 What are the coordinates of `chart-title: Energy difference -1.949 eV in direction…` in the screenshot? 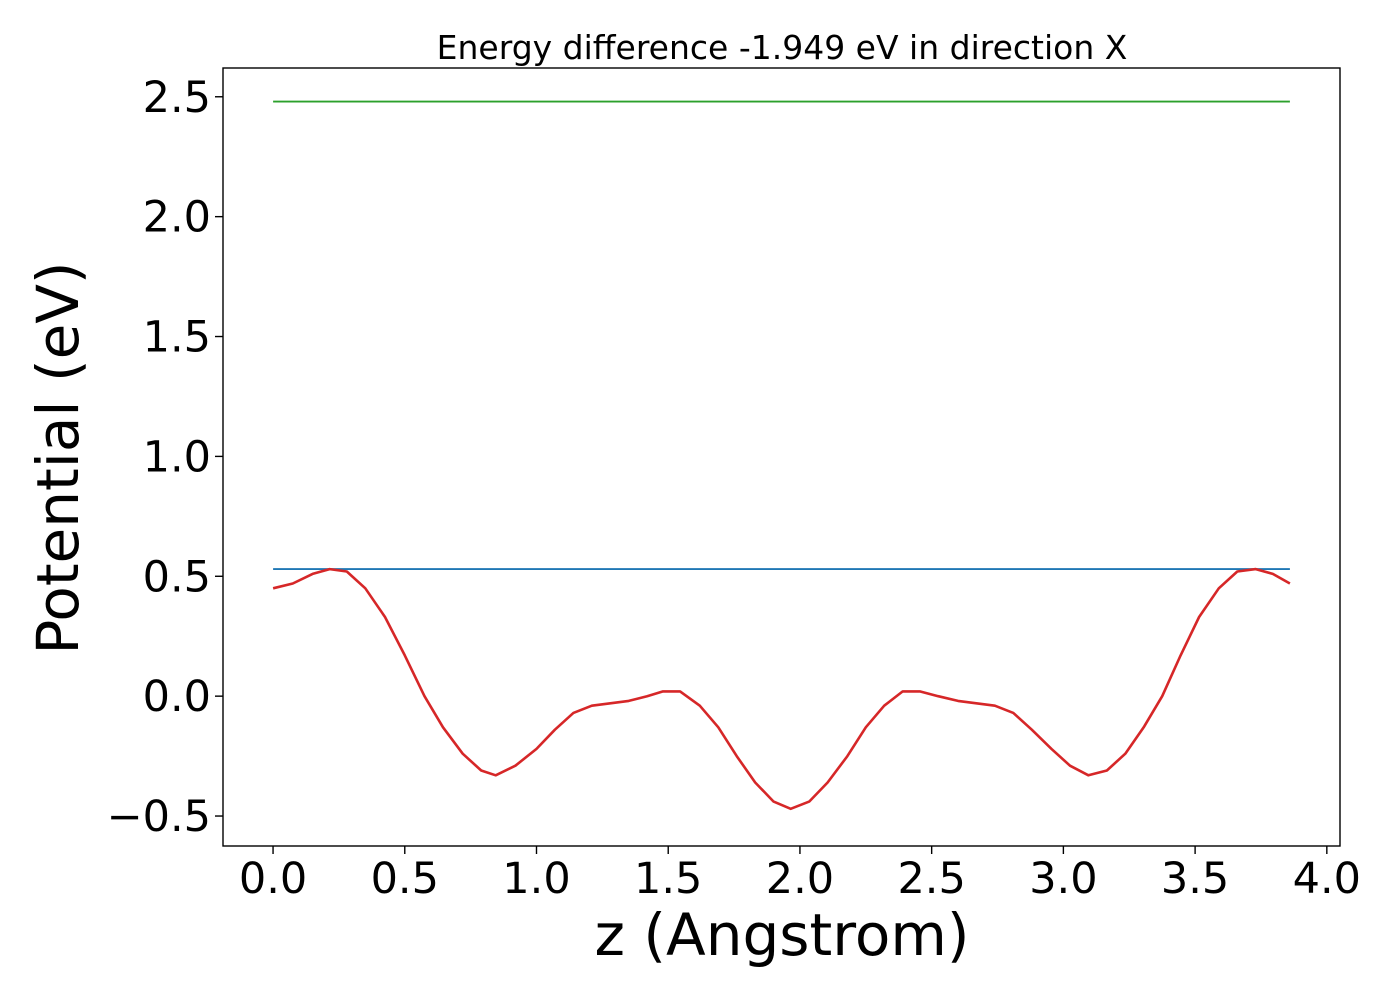 It's located at (782, 47).